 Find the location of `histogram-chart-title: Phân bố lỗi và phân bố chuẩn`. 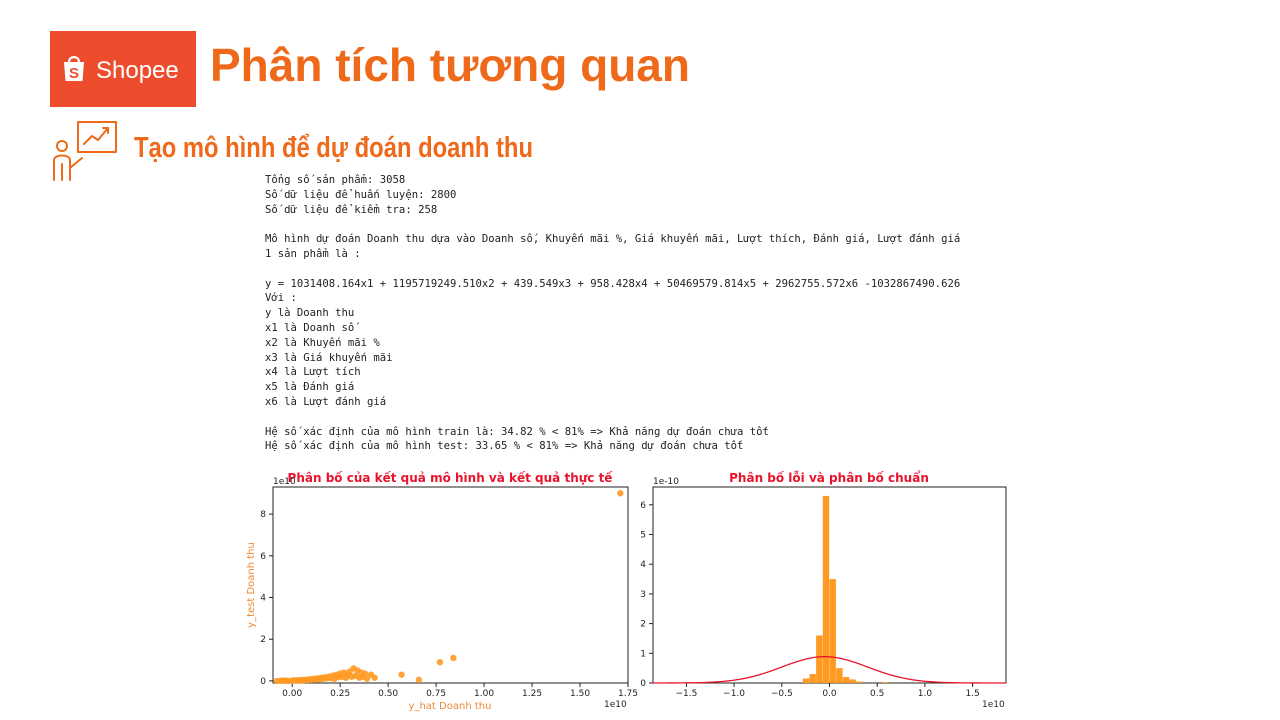

histogram-chart-title: Phân bố lỗi và phân bố chuẩn is located at coordinates (829, 477).